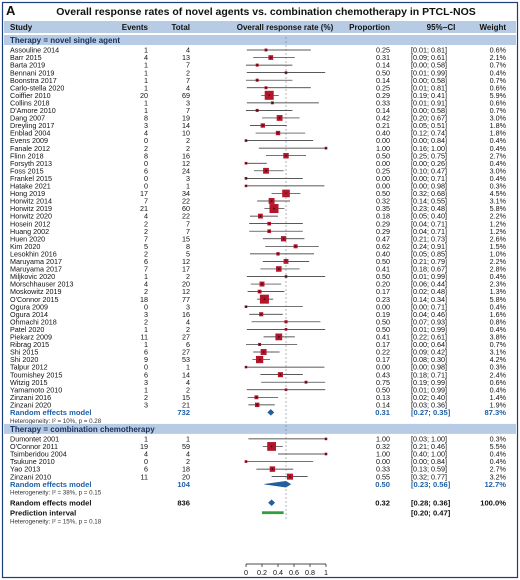 The width and height of the screenshot is (520, 580). I want to click on x-tick-label: 0, so click(246, 572).